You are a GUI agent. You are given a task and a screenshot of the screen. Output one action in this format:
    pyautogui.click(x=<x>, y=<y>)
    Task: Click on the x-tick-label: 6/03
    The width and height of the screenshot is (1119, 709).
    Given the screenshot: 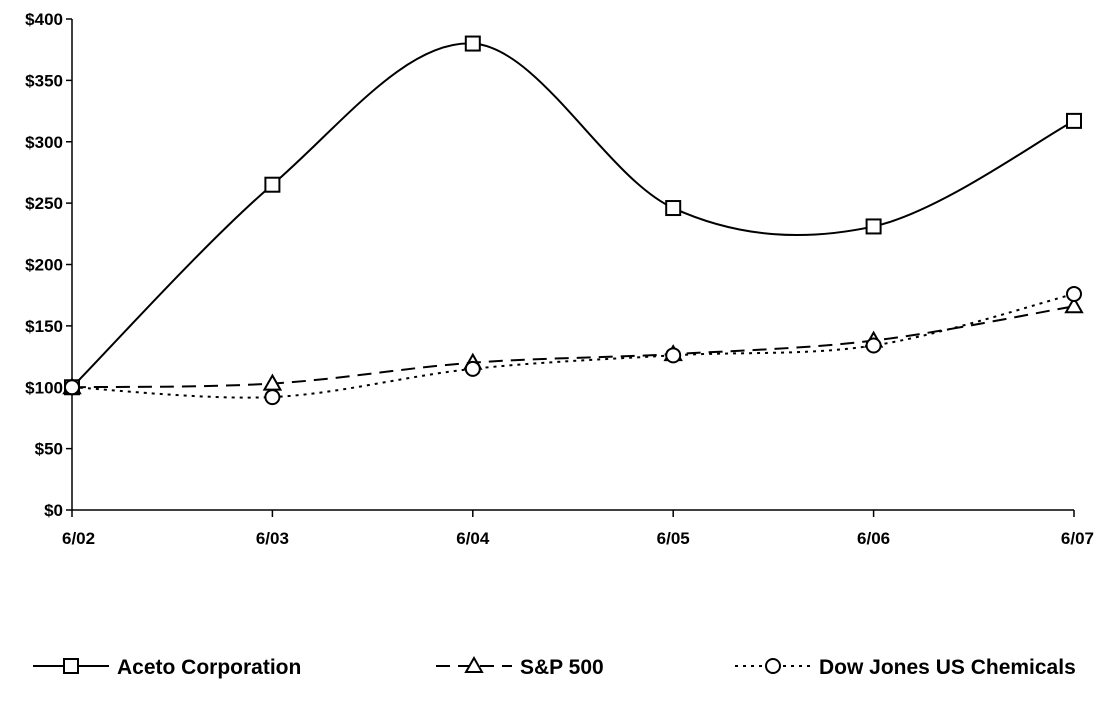 What is the action you would take?
    pyautogui.click(x=272, y=538)
    